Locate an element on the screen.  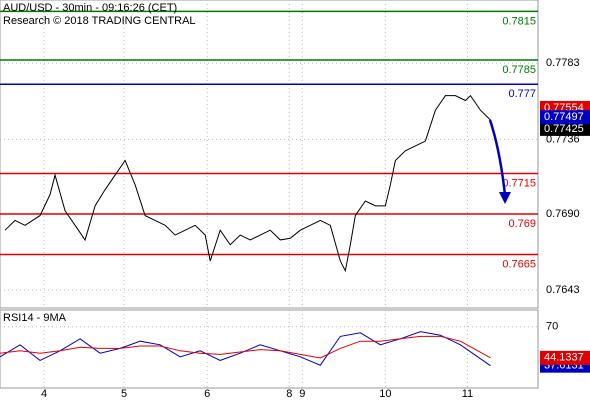
x-tick-label: 9 is located at coordinates (302, 394).